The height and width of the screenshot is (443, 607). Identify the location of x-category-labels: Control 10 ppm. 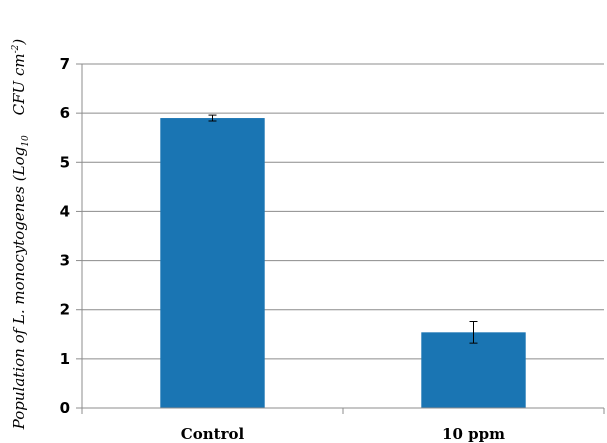
(343, 434).